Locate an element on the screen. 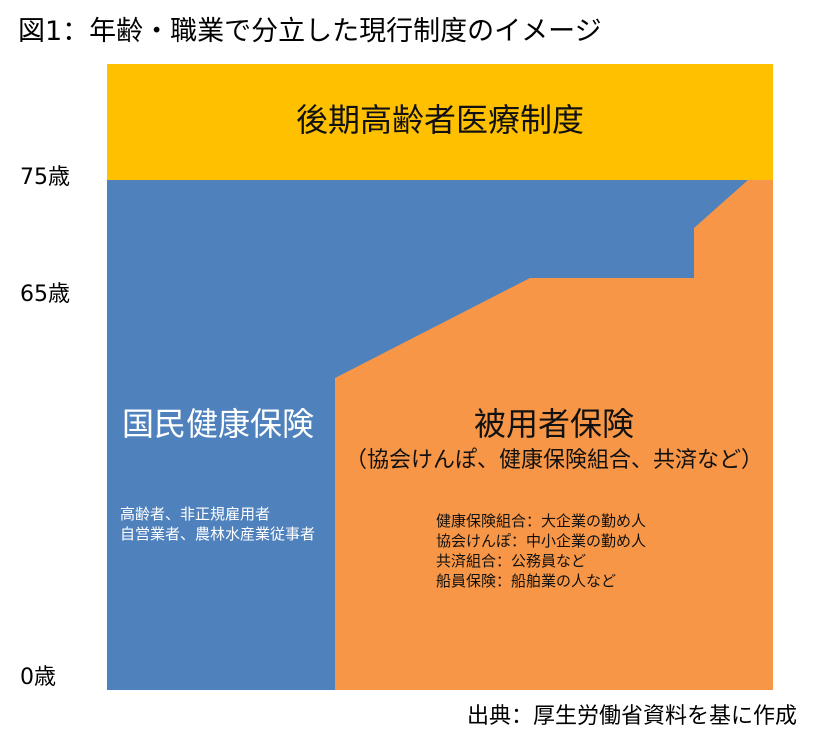  elderly-system-title: 後期高齢者医療制度 is located at coordinates (439, 120).